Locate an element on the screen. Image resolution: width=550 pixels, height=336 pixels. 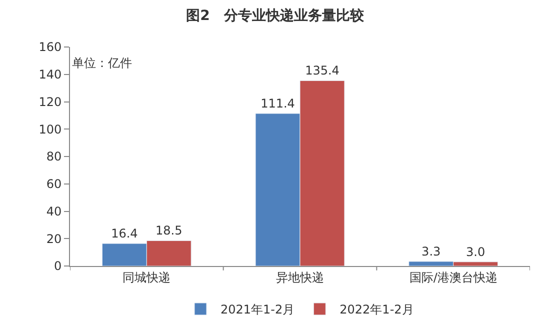
legend-label: 2021年1-2月 is located at coordinates (257, 309).